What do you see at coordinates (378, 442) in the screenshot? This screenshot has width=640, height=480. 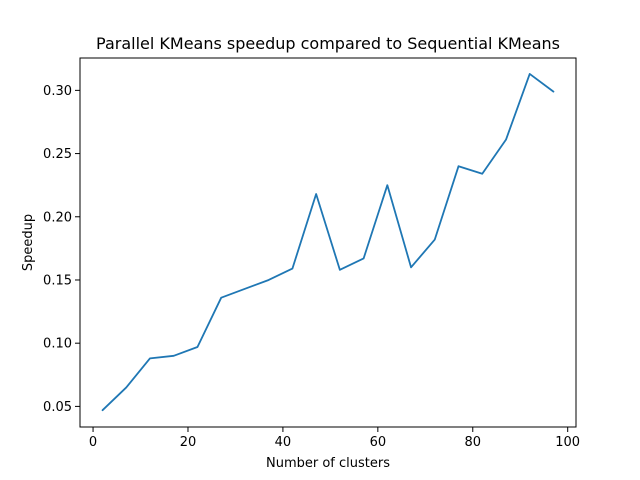 I see `x-tick-label: 60` at bounding box center [378, 442].